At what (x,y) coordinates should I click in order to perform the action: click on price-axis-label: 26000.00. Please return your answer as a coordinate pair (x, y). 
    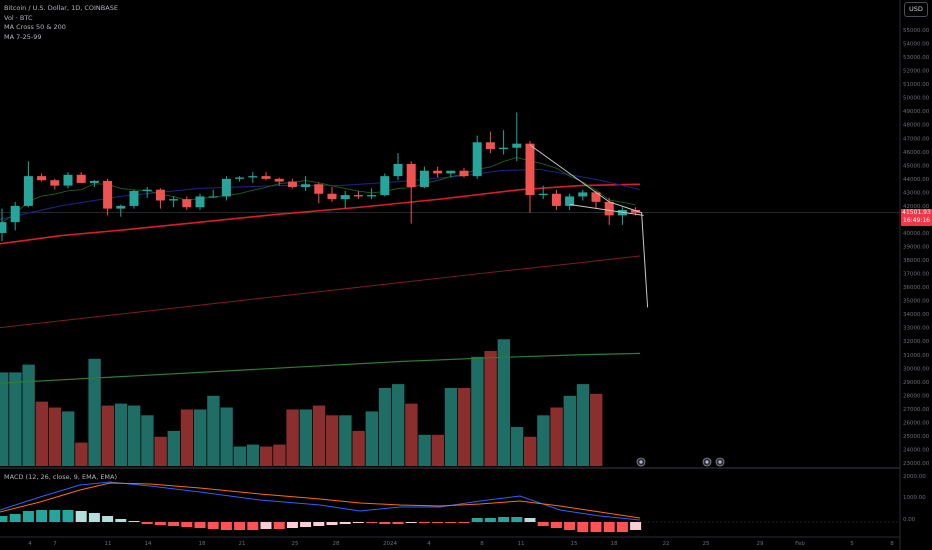
    Looking at the image, I should click on (916, 423).